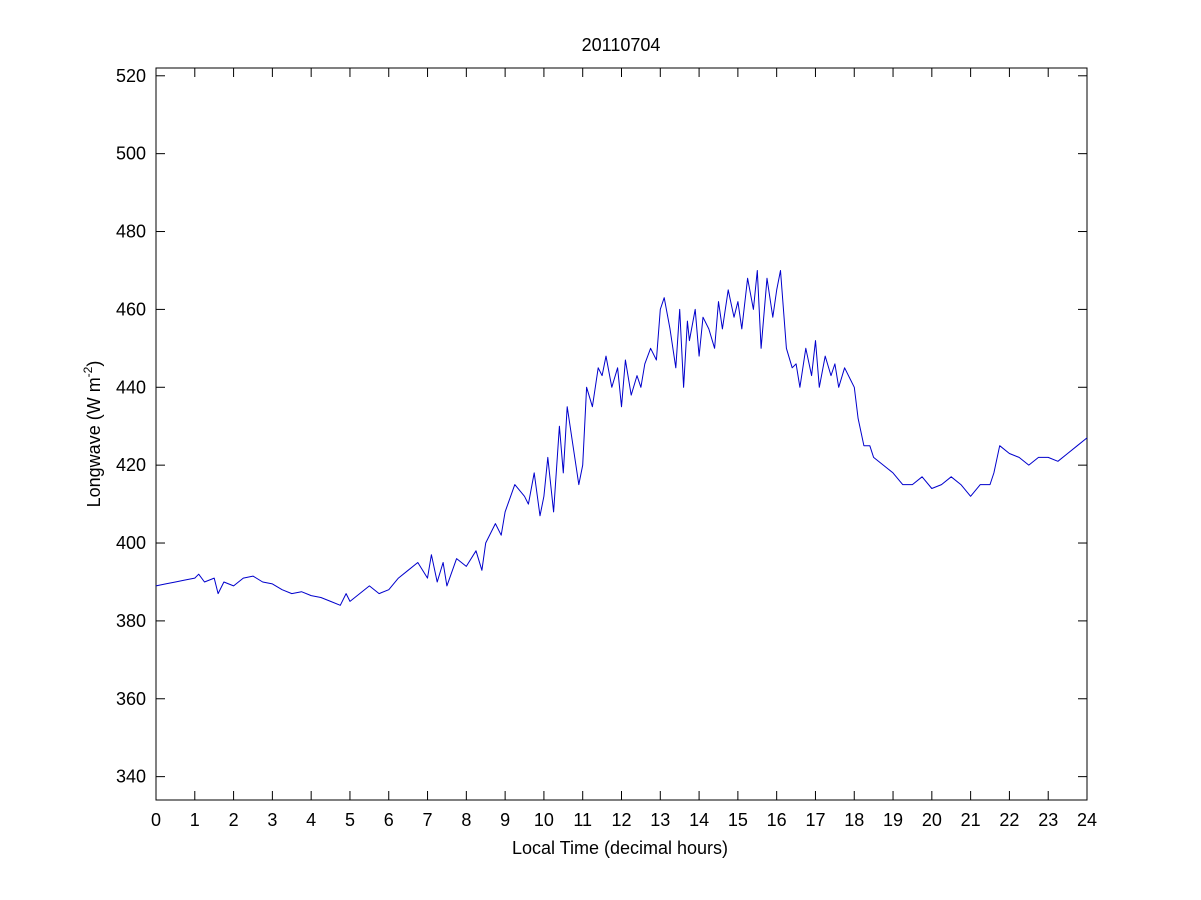 Image resolution: width=1201 pixels, height=900 pixels. I want to click on y-tick-label: 440, so click(131, 387).